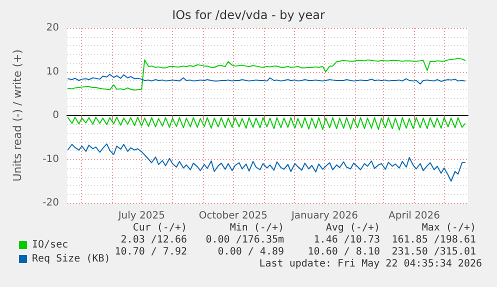  I want to click on y-axis-title: Units read (-) / write (+), so click(17, 115).